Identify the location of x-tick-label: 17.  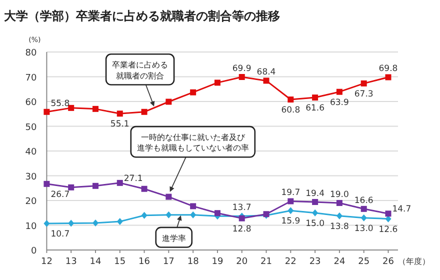
(168, 262).